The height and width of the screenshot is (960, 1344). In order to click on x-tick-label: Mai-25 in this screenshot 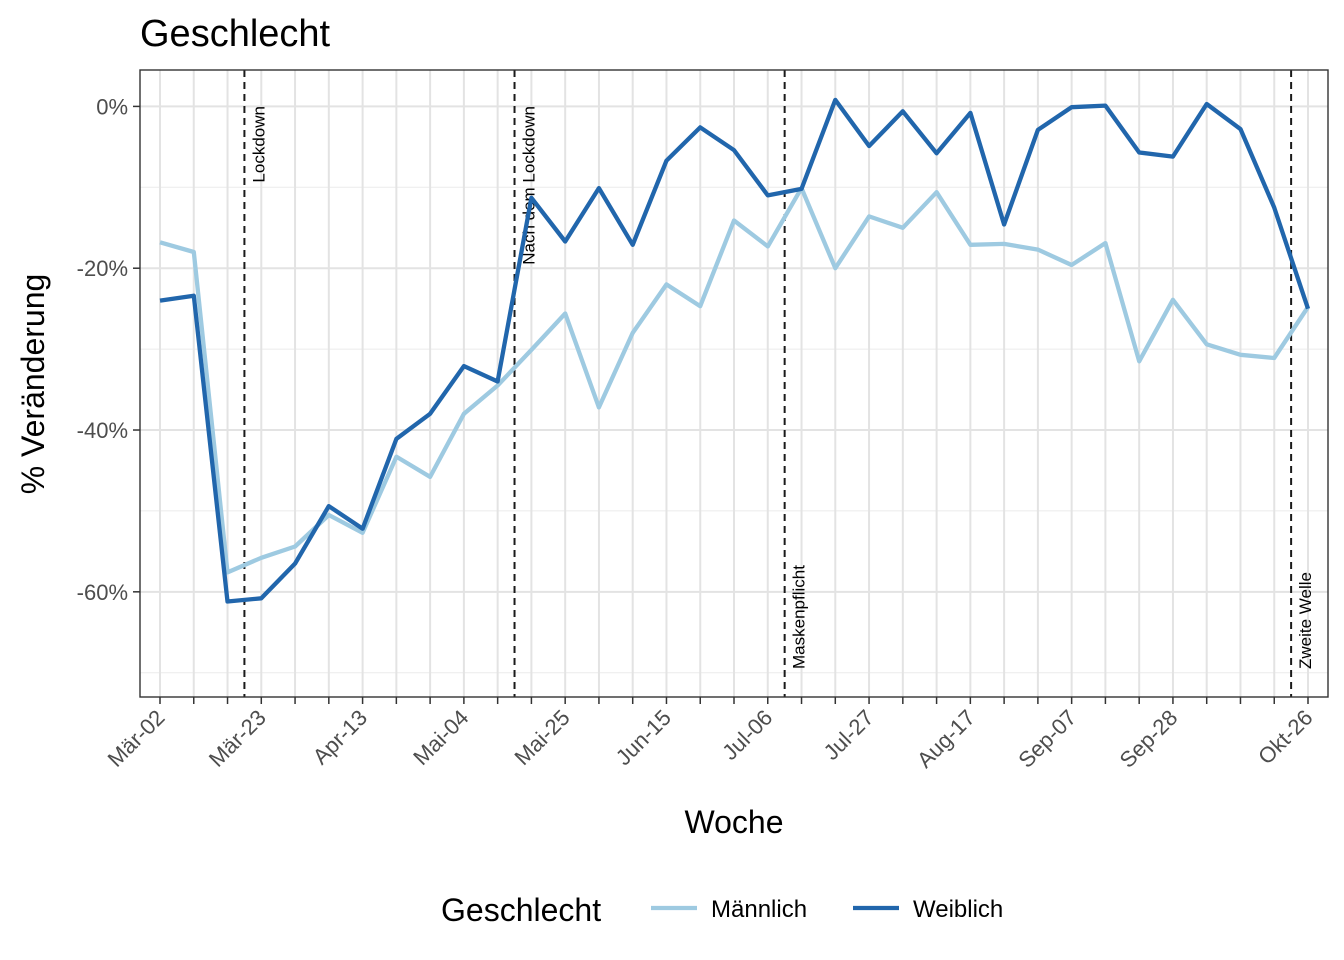, I will do `click(541, 737)`.